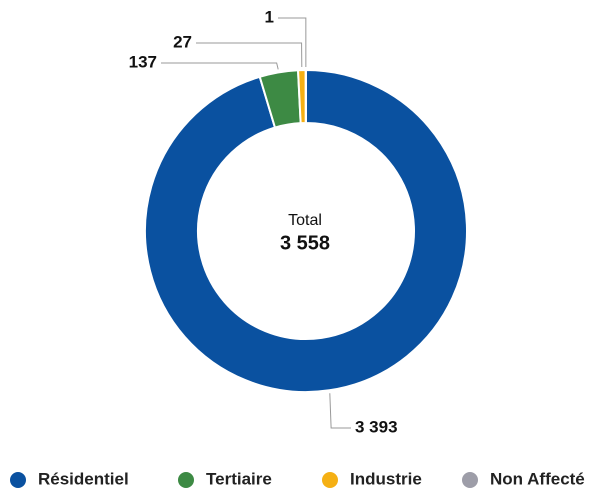 Image resolution: width=606 pixels, height=488 pixels. What do you see at coordinates (143, 61) in the screenshot?
I see `data-label: 137` at bounding box center [143, 61].